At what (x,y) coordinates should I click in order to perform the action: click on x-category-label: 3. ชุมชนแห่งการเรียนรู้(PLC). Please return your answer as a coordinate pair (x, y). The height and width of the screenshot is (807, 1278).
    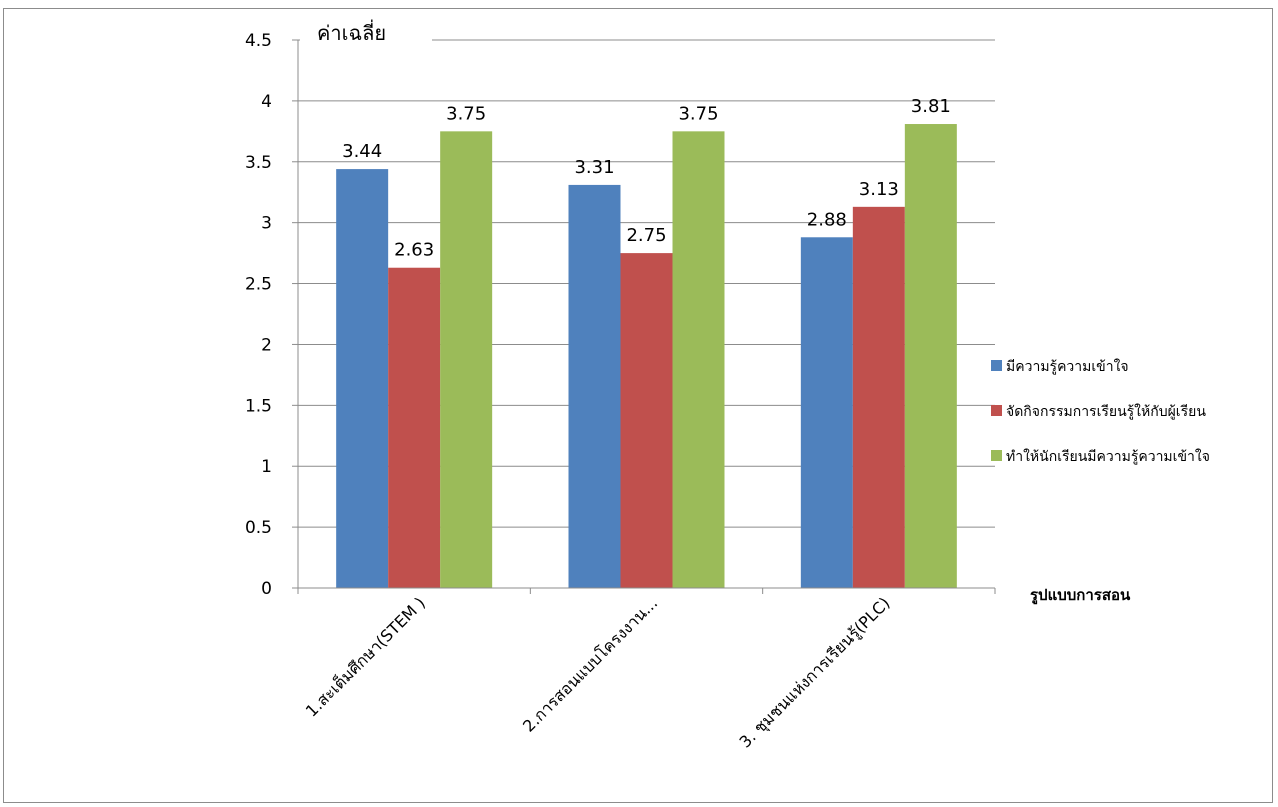
    Looking at the image, I should click on (814, 672).